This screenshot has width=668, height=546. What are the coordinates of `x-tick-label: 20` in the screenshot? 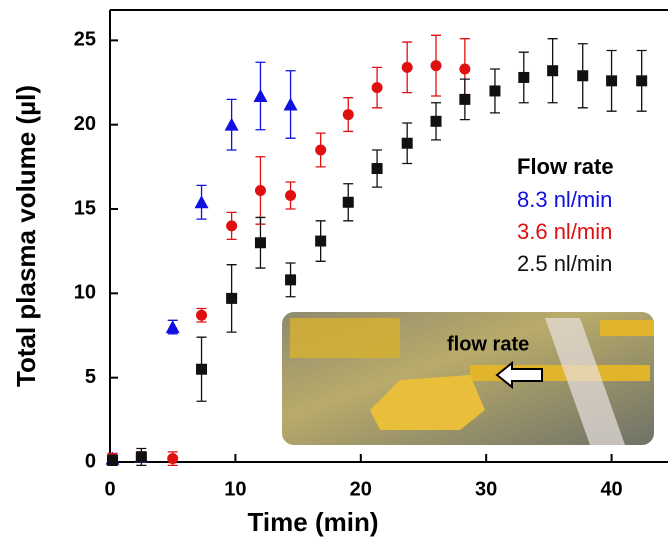 It's located at (361, 489).